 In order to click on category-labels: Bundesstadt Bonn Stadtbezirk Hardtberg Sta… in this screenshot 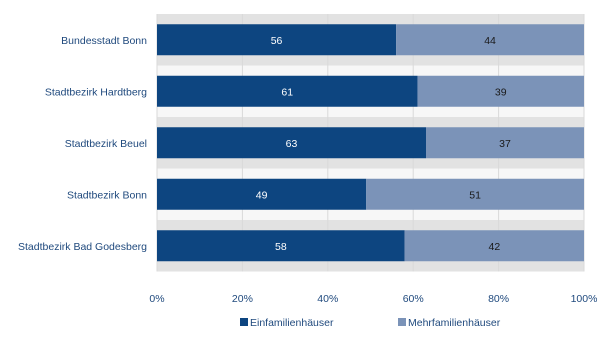, I will do `click(82, 144)`.